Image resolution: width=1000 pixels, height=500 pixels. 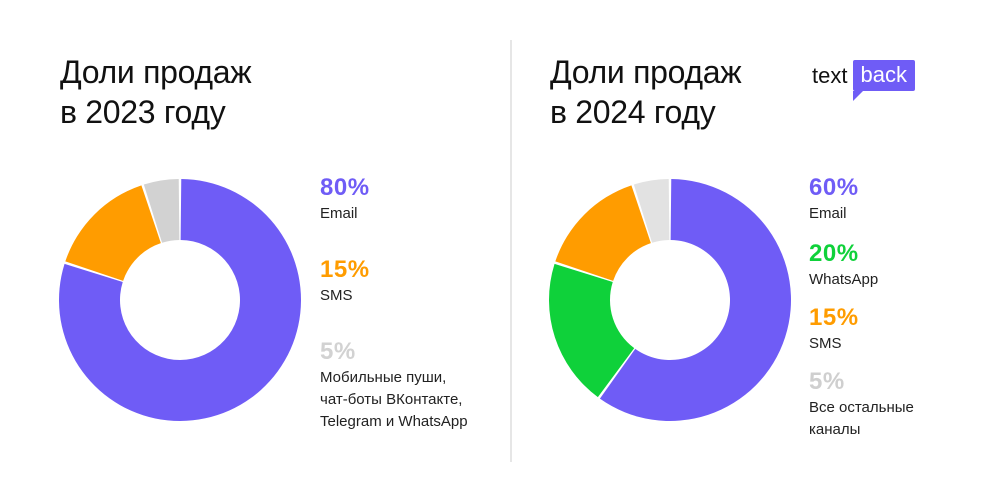 What do you see at coordinates (161, 211) in the screenshot?
I see `donut-slice-мобильные-пуши` at bounding box center [161, 211].